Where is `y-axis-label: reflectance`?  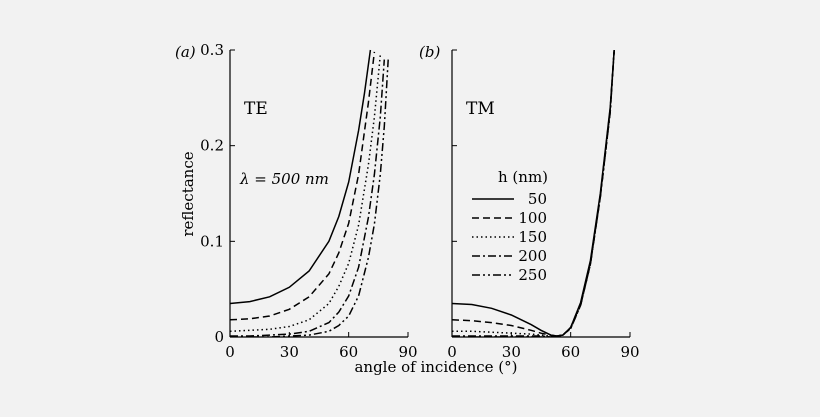 y-axis-label: reflectance is located at coordinates (188, 193).